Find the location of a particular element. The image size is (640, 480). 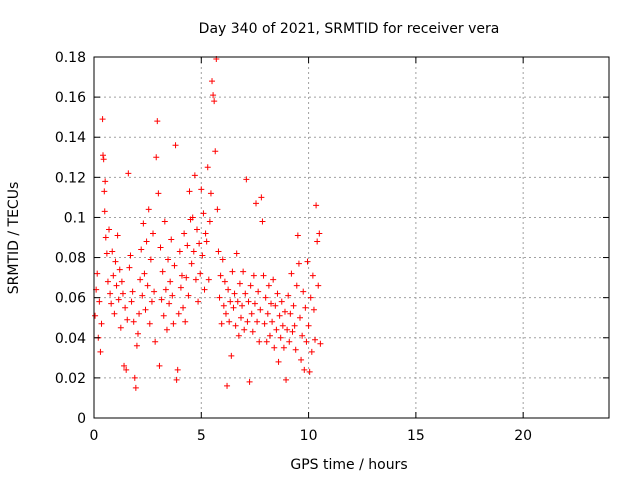

y-tick-label: 0.06 is located at coordinates (70, 299).